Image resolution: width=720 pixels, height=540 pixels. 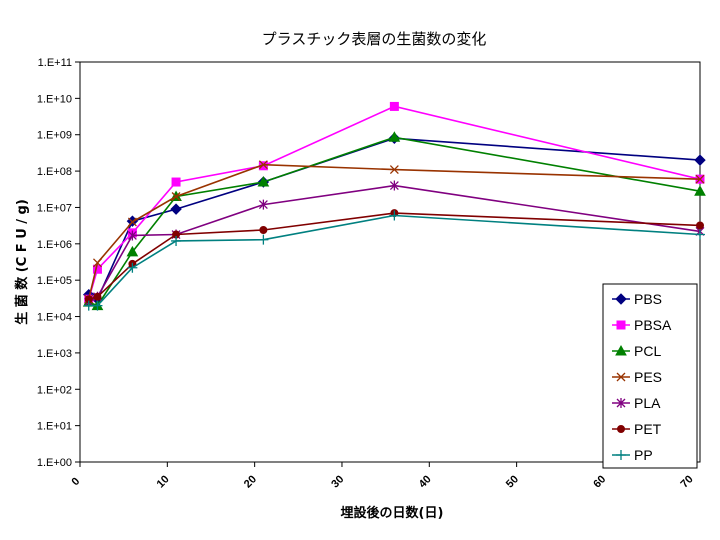 I want to click on y-tick-label: 1.E+05, so click(x=54, y=281).